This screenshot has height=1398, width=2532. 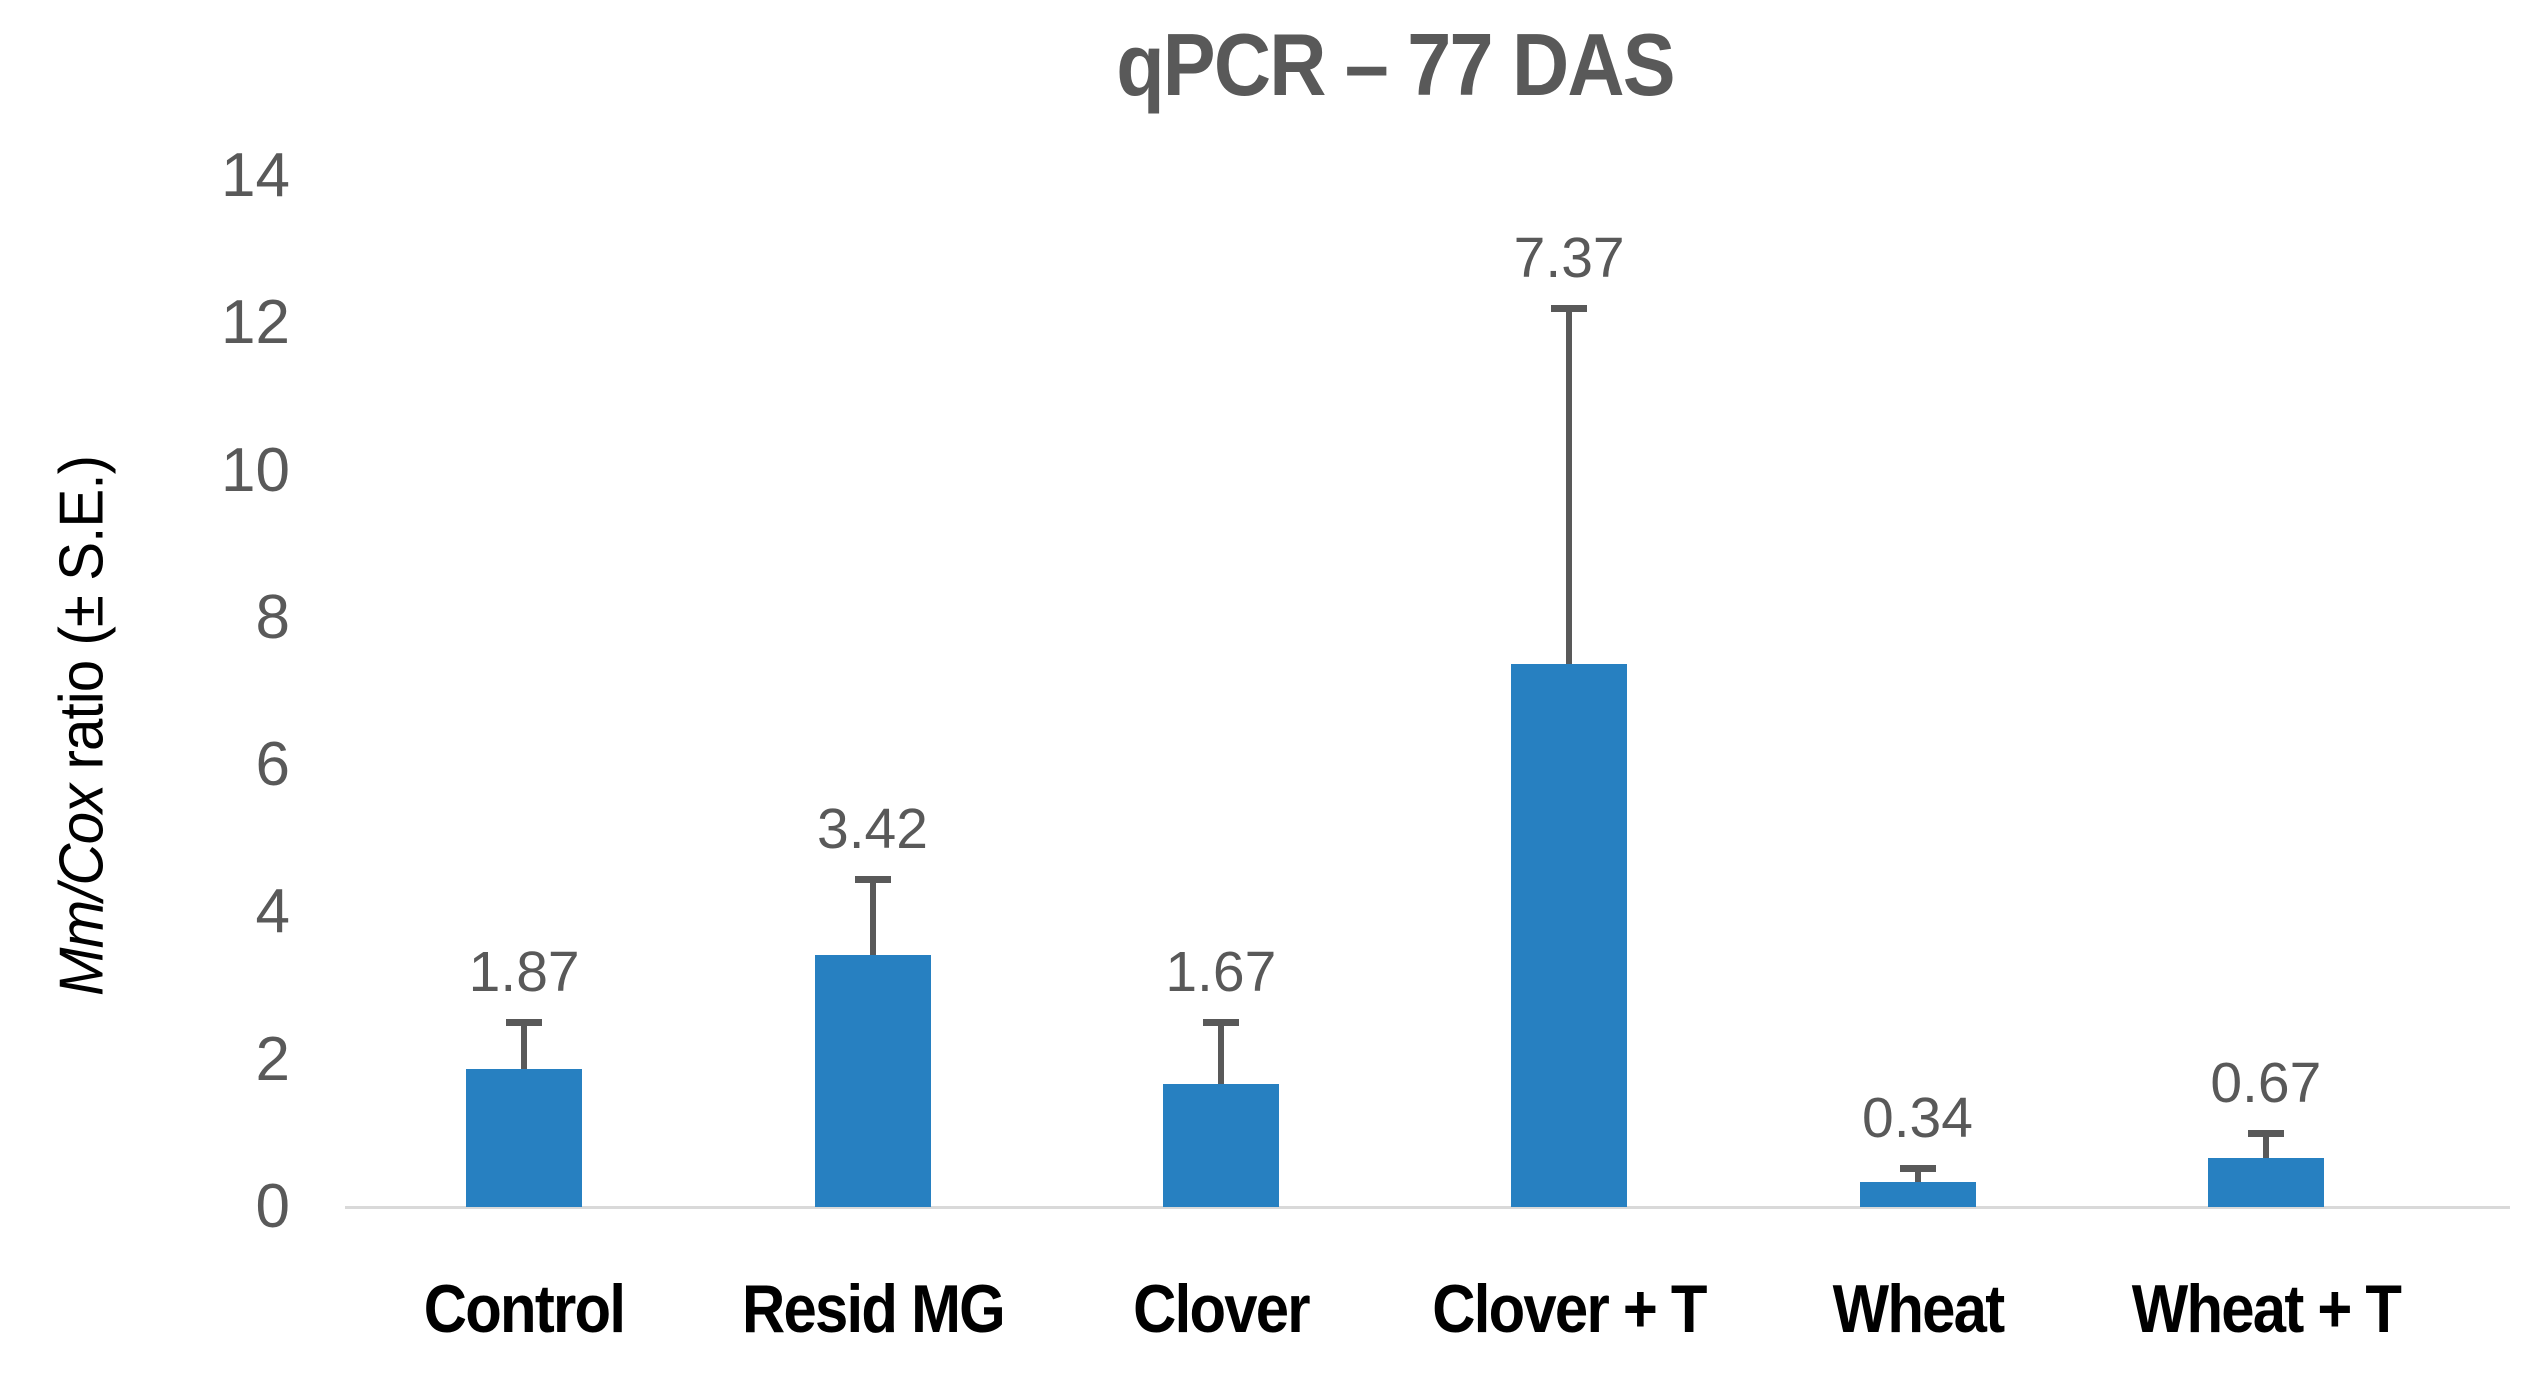 I want to click on y-tick-label: 10, so click(x=255, y=470).